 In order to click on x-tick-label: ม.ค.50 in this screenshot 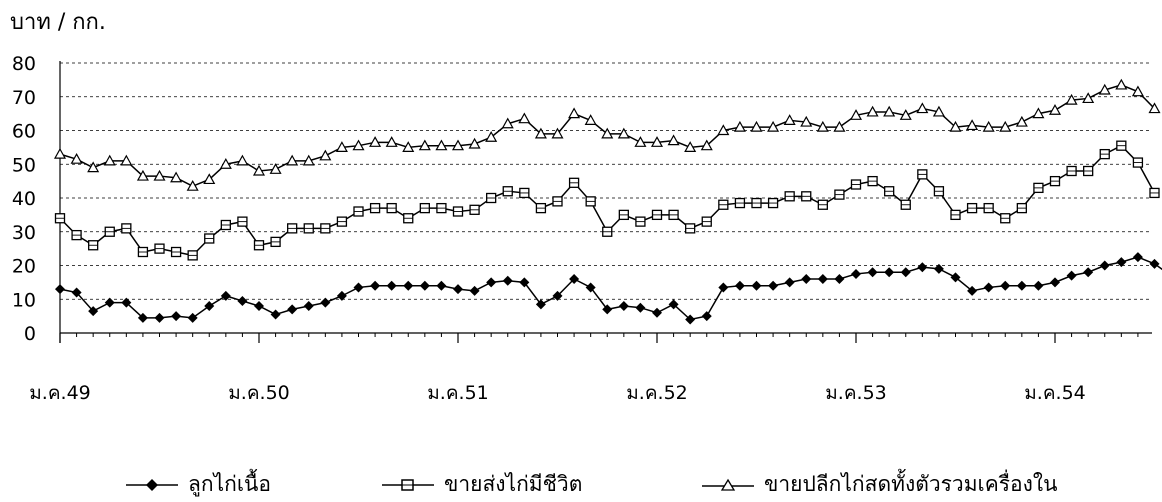, I will do `click(259, 393)`.